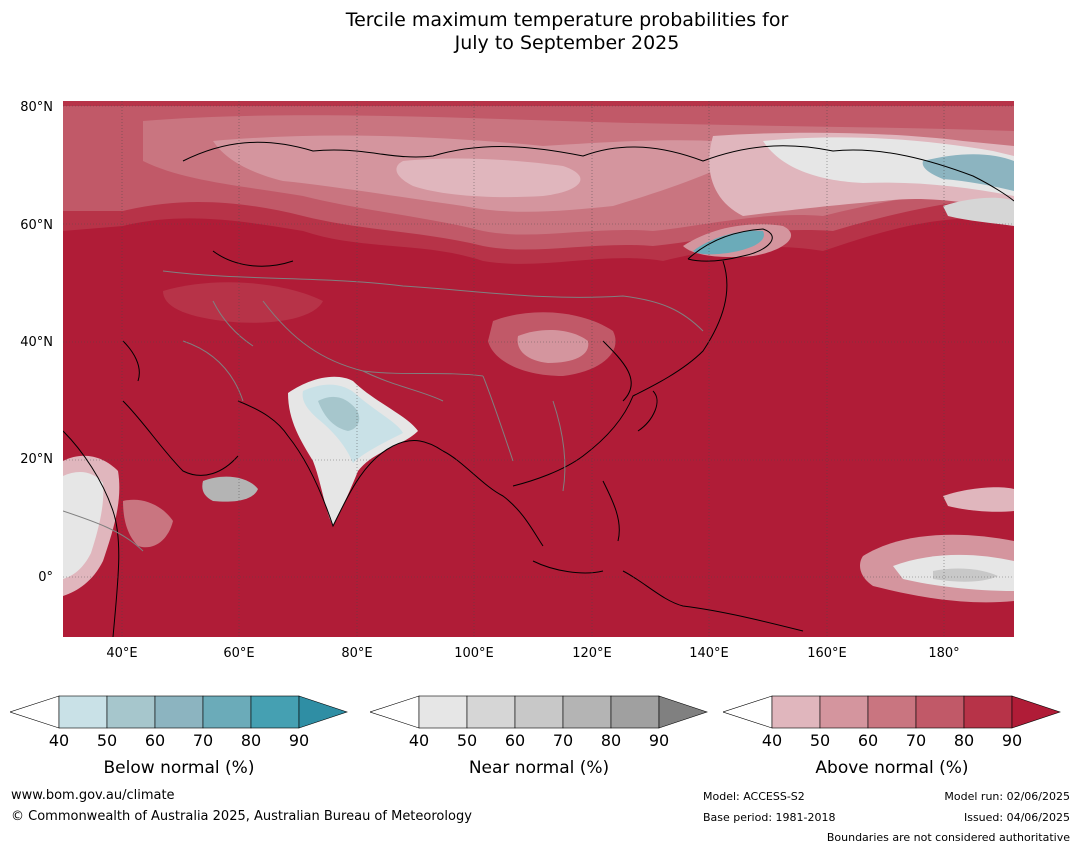  Describe the element at coordinates (36, 459) in the screenshot. I see `lat-label-20n: 20°N` at that location.